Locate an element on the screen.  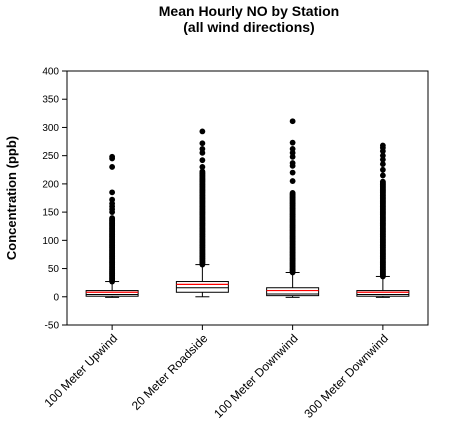
y-tick-label: 350 is located at coordinates (50, 100).